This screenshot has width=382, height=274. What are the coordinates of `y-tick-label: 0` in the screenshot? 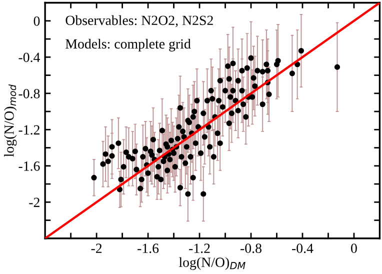 It's located at (37, 21).